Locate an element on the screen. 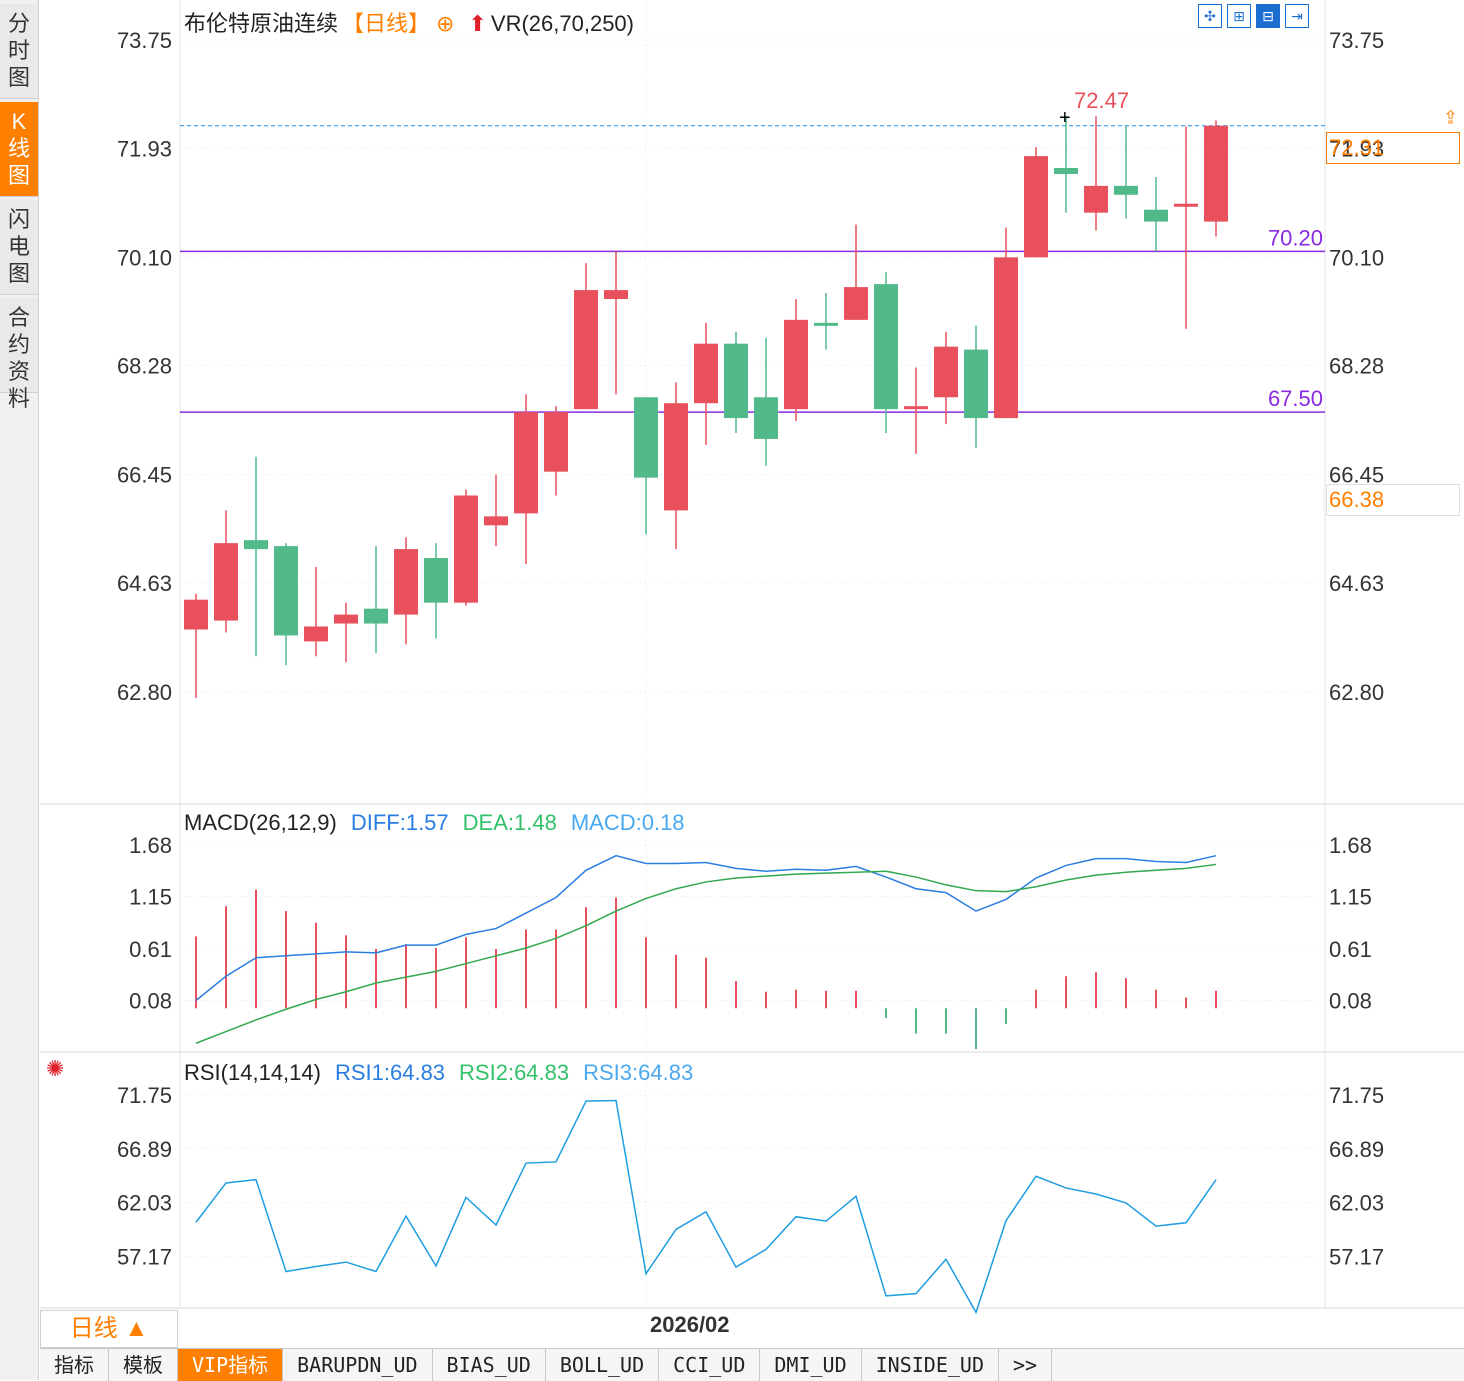 The height and width of the screenshot is (1381, 1464). left-tab-0: 分时图 is located at coordinates (19, 51).